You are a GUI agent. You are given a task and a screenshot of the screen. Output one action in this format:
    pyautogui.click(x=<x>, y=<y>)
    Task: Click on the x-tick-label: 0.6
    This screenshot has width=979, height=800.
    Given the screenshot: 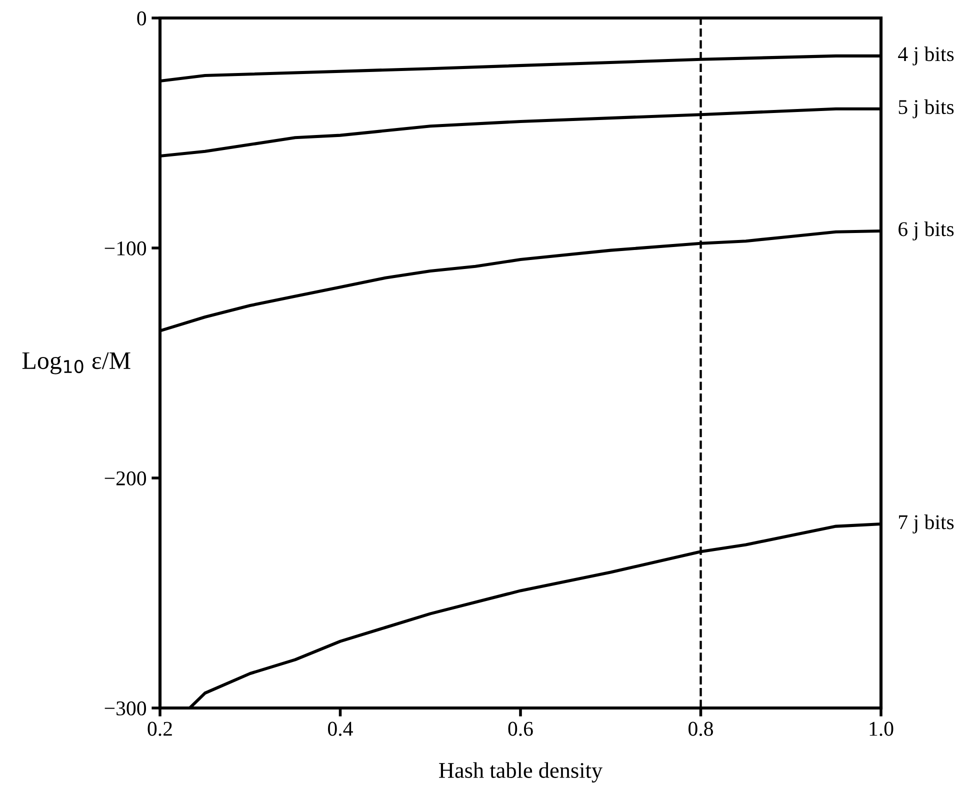 What is the action you would take?
    pyautogui.click(x=520, y=729)
    